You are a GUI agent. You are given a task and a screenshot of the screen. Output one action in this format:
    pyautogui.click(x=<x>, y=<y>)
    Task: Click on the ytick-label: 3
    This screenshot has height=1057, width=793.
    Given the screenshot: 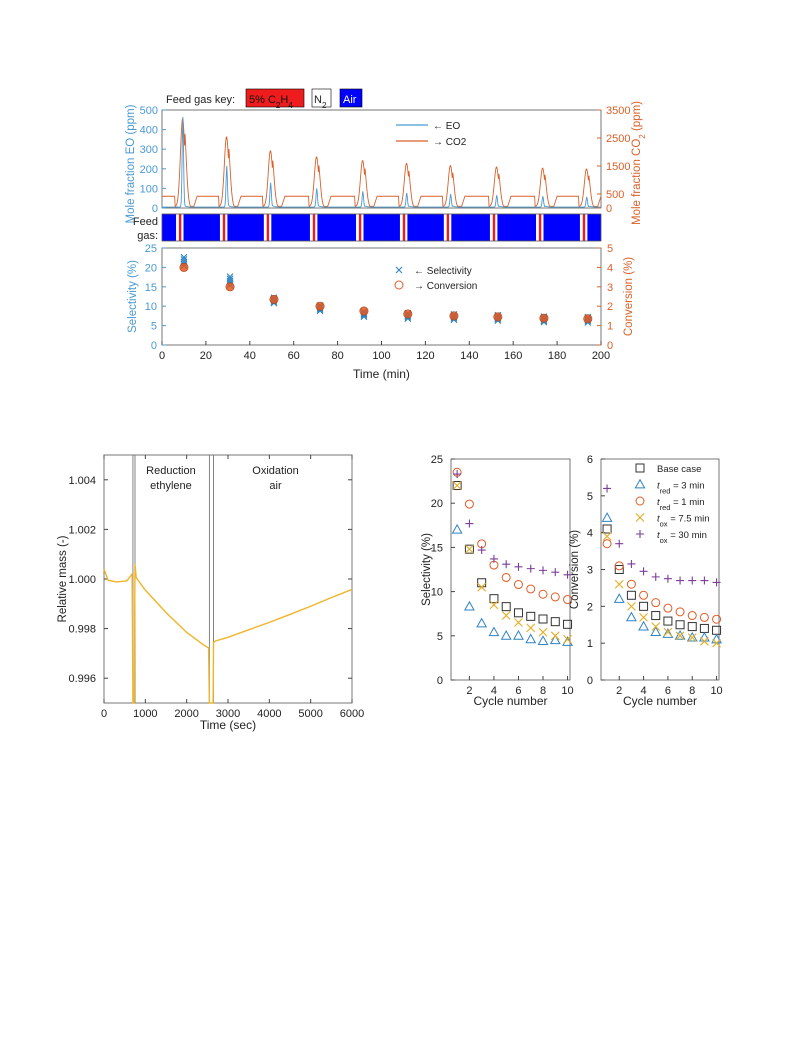 What is the action you would take?
    pyautogui.click(x=590, y=571)
    